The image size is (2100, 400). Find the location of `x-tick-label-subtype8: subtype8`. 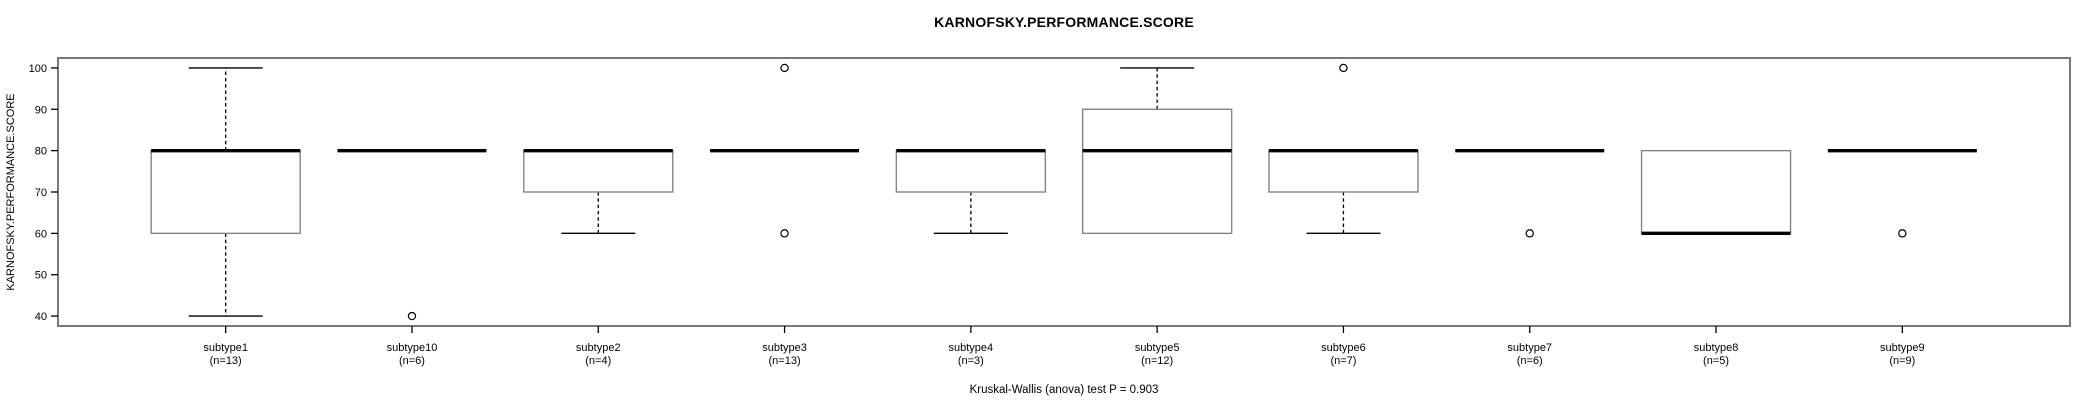

x-tick-label-subtype8: subtype8 is located at coordinates (1716, 348).